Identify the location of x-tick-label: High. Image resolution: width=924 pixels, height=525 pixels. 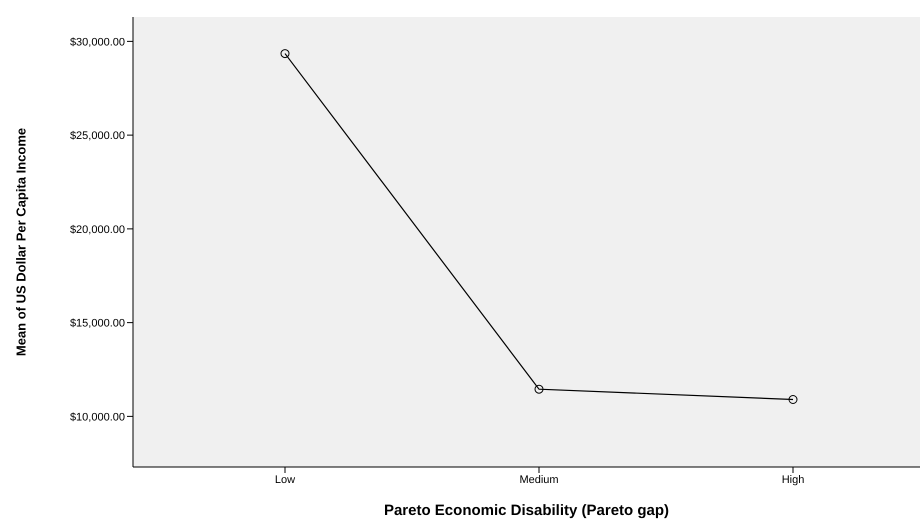
(793, 480).